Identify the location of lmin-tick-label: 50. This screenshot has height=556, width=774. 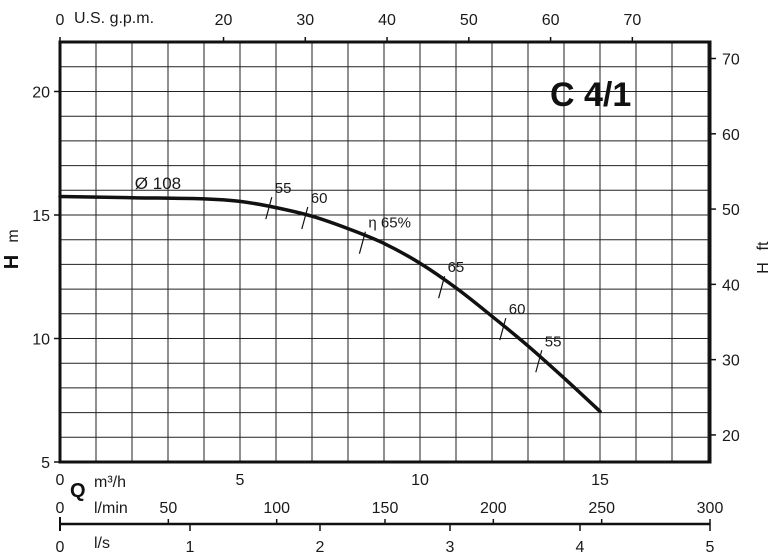
(168, 508).